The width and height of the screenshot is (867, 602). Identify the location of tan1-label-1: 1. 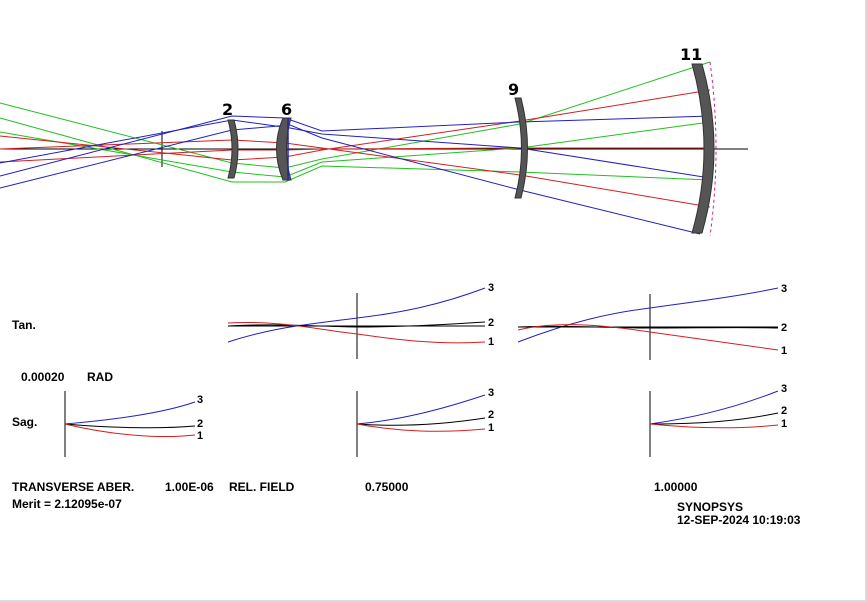
(491, 342).